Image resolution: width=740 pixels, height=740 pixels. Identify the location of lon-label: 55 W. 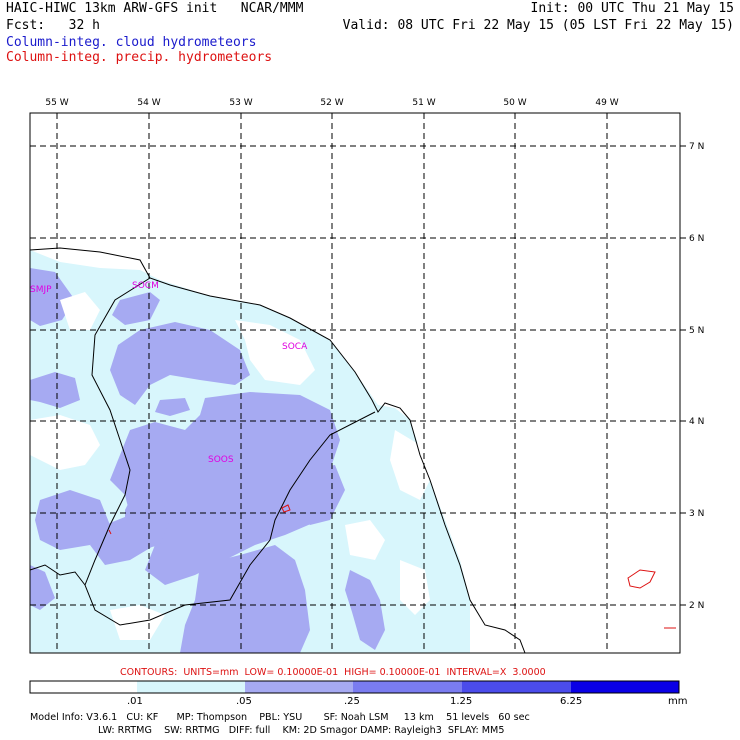
(56, 103).